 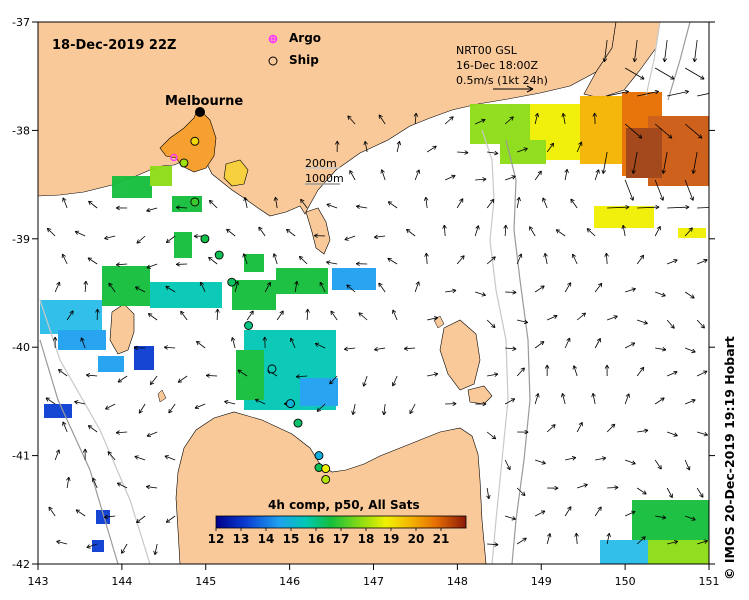 What do you see at coordinates (114, 45) in the screenshot?
I see `map-datetime: 18-Dec-2019 22Z` at bounding box center [114, 45].